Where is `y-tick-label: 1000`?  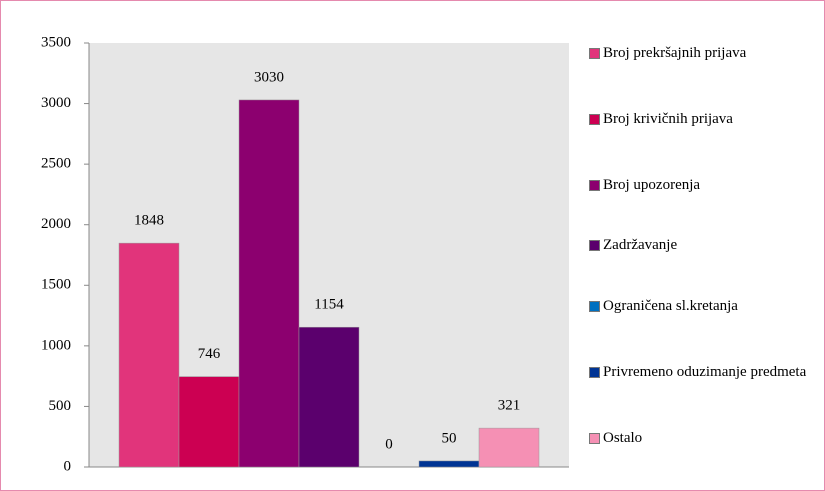
y-tick-label: 1000 is located at coordinates (56, 345).